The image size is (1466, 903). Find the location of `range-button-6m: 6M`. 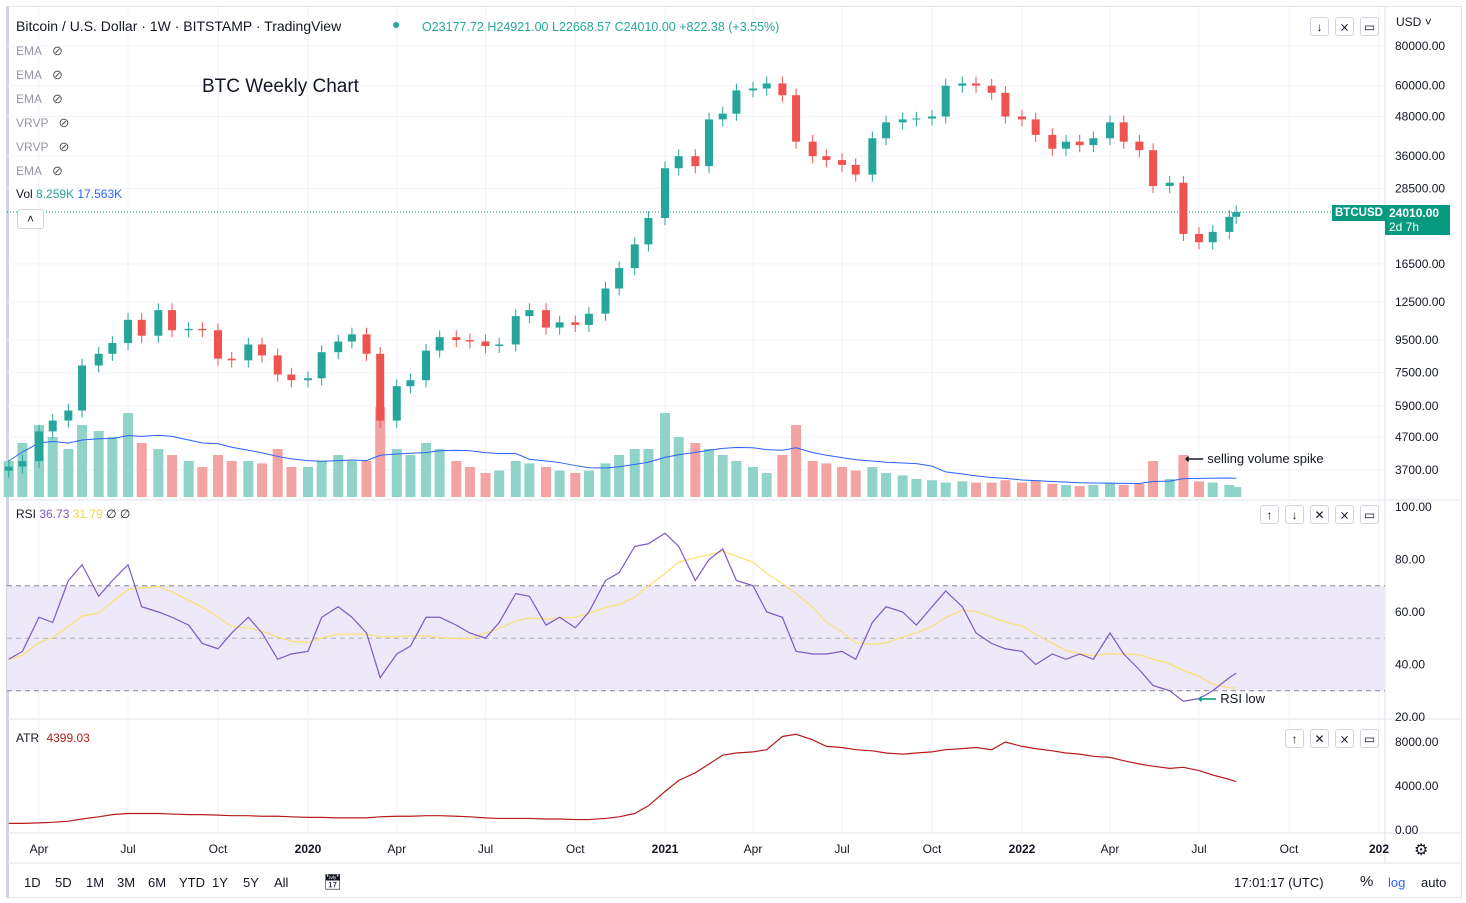

range-button-6m: 6M is located at coordinates (157, 882).